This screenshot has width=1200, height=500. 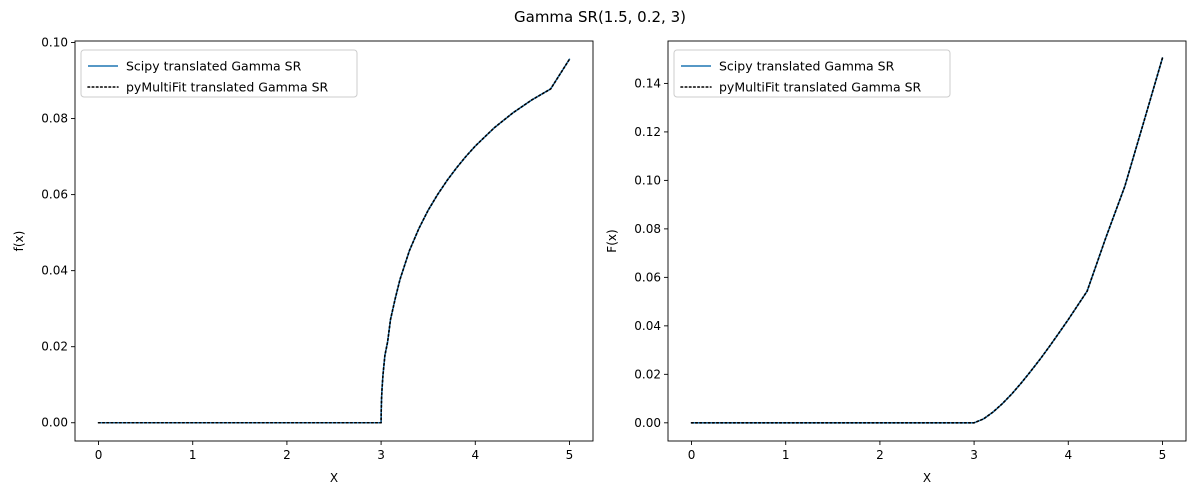 What do you see at coordinates (612, 240) in the screenshot?
I see `y-axis-label: F(x)` at bounding box center [612, 240].